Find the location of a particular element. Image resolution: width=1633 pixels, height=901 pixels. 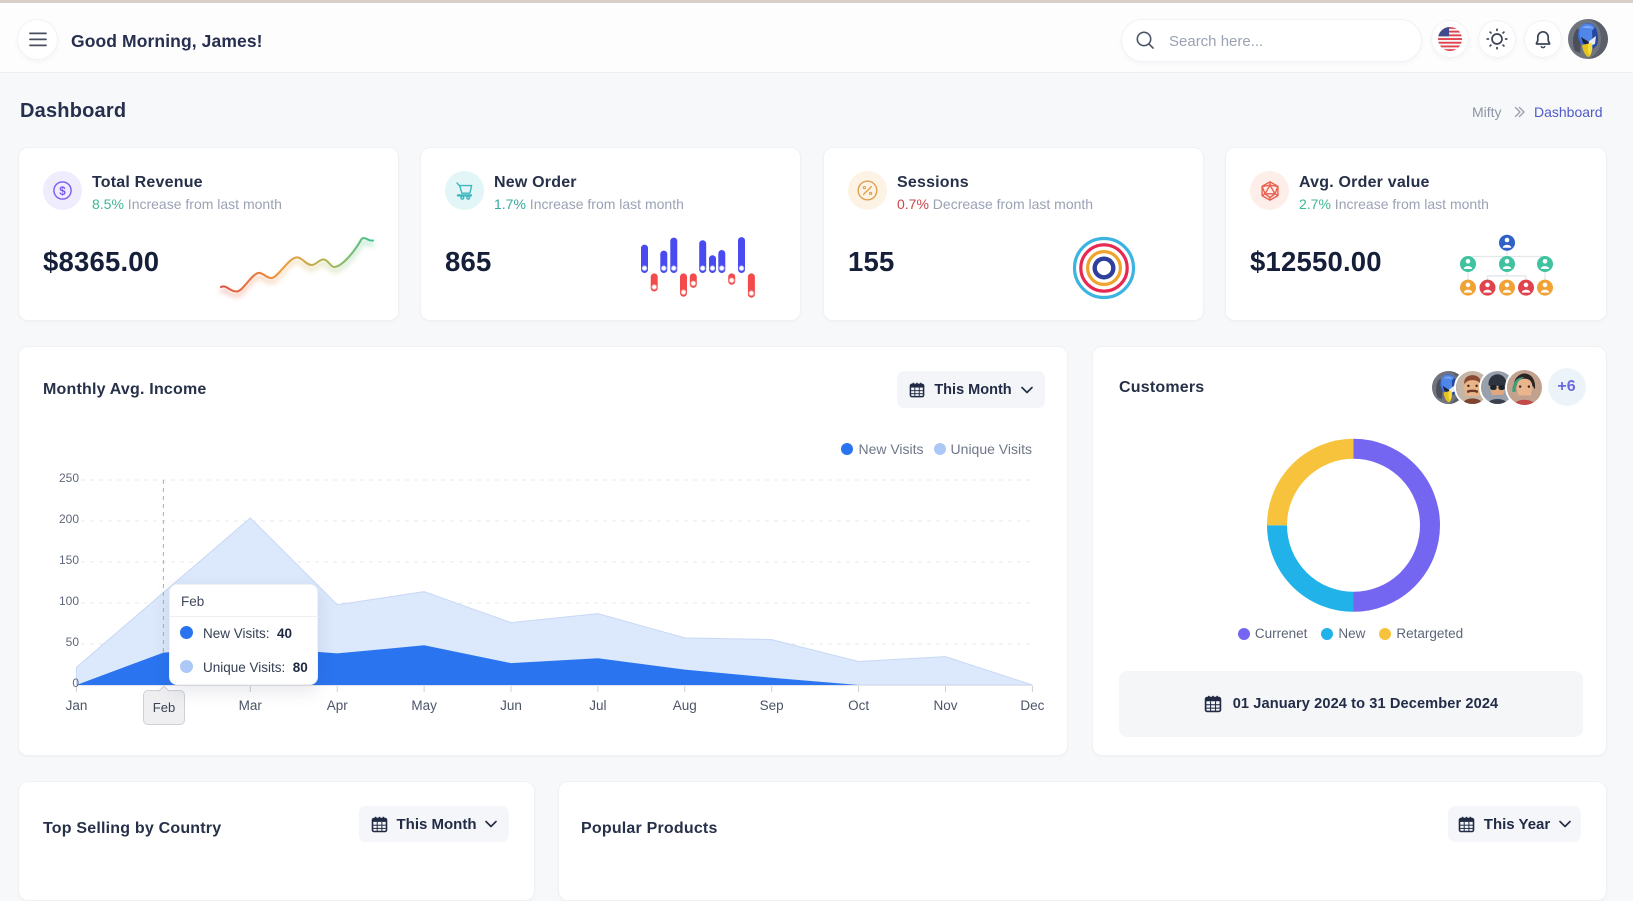

svg-text: 100 is located at coordinates (69, 601).